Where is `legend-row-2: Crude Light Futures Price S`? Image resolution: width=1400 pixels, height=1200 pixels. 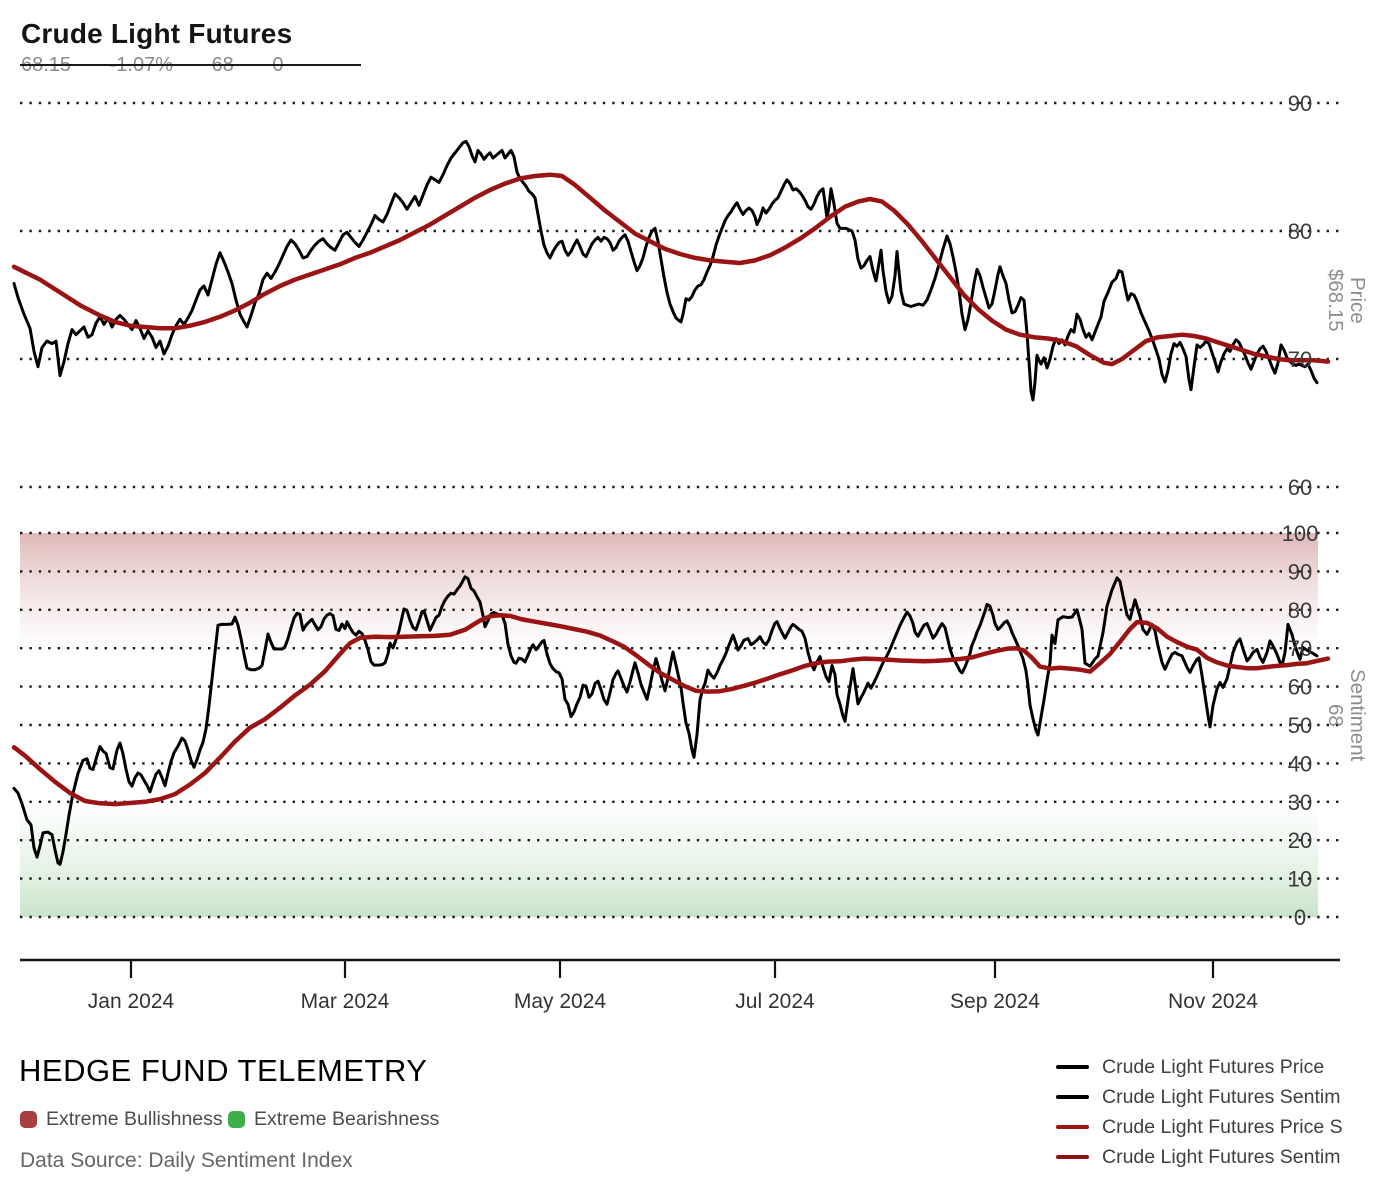
legend-row-2: Crude Light Futures Price S is located at coordinates (1199, 1127).